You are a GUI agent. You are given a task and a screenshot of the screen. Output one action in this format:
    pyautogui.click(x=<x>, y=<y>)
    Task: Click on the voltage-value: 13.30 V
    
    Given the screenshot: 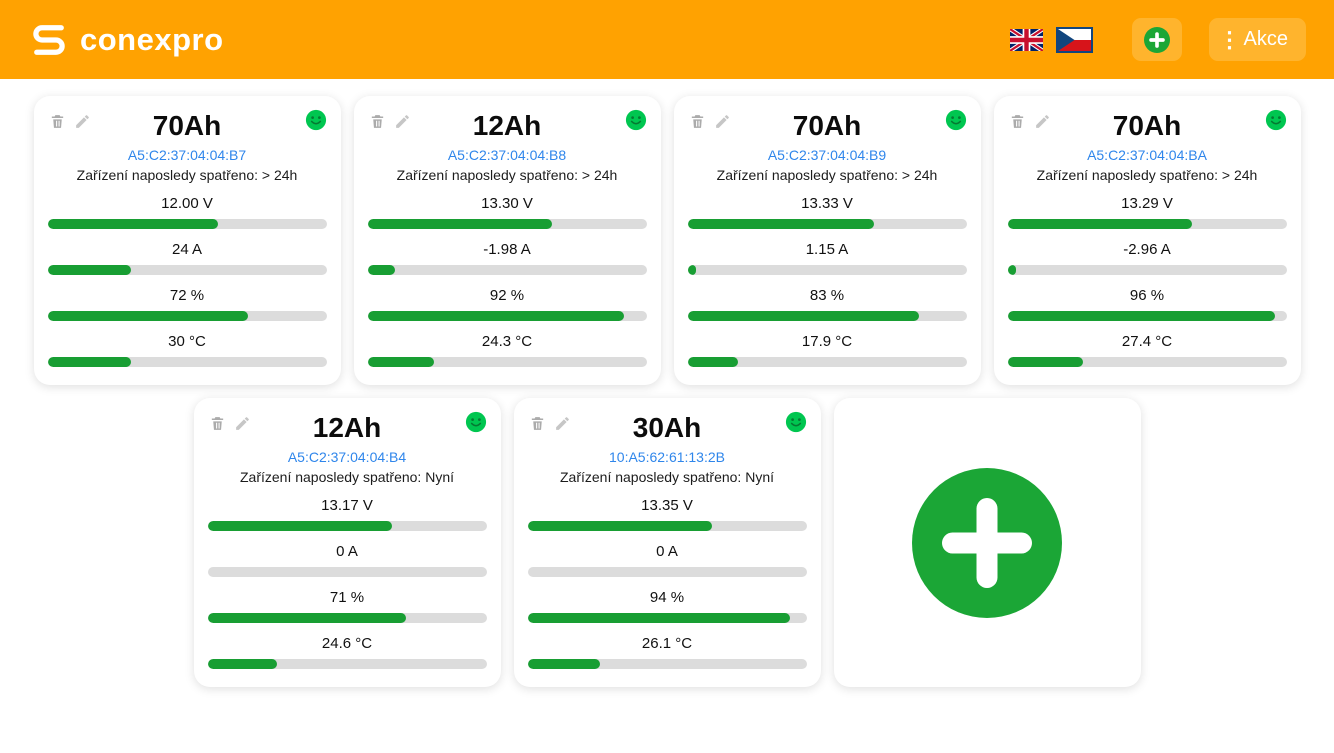 What is the action you would take?
    pyautogui.click(x=507, y=203)
    